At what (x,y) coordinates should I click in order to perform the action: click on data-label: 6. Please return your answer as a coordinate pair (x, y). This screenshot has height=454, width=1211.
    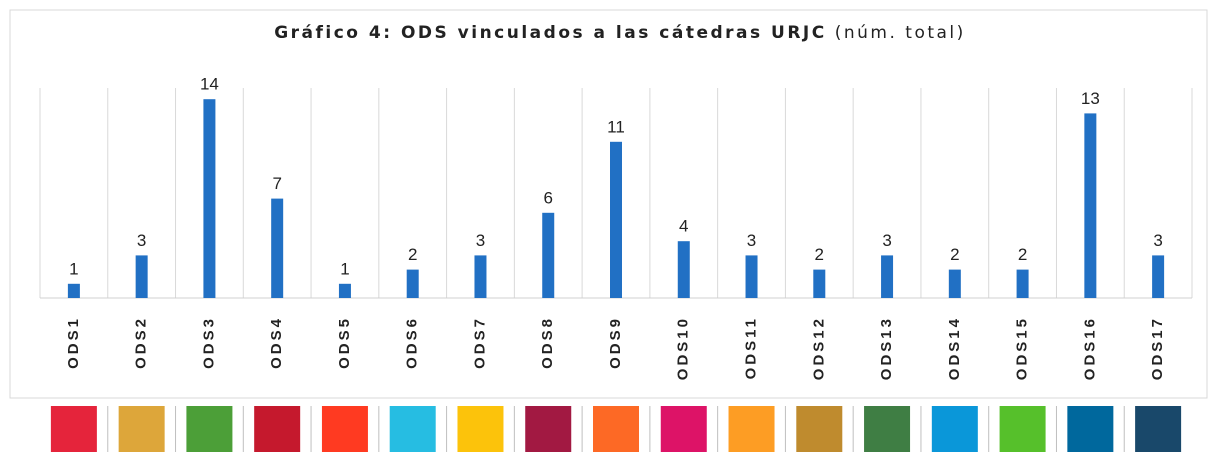
    Looking at the image, I should click on (548, 197).